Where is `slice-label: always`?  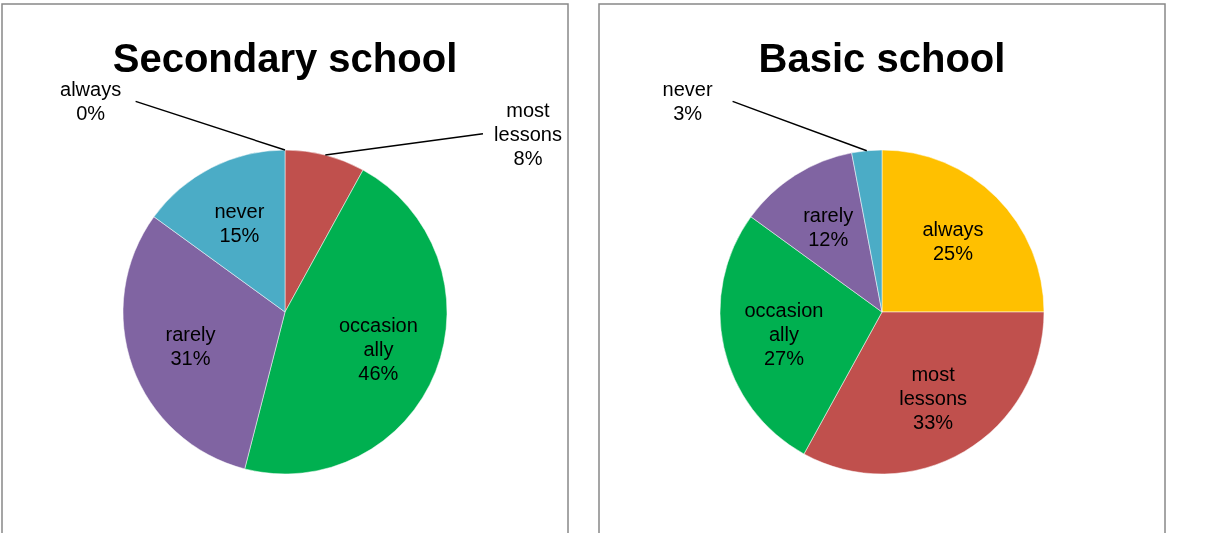
slice-label: always is located at coordinates (953, 228).